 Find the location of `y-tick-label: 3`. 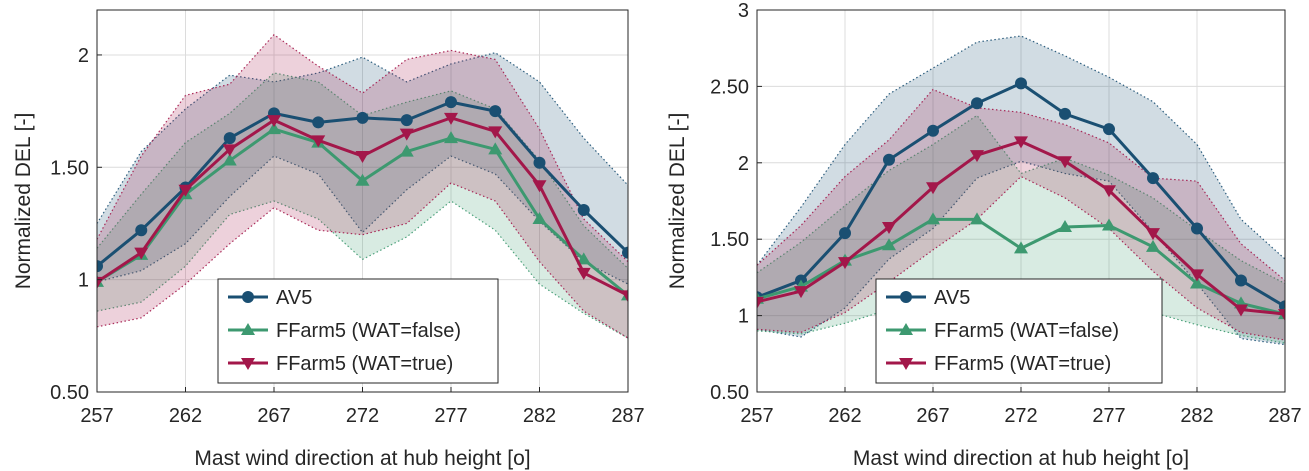

y-tick-label: 3 is located at coordinates (743, 11).